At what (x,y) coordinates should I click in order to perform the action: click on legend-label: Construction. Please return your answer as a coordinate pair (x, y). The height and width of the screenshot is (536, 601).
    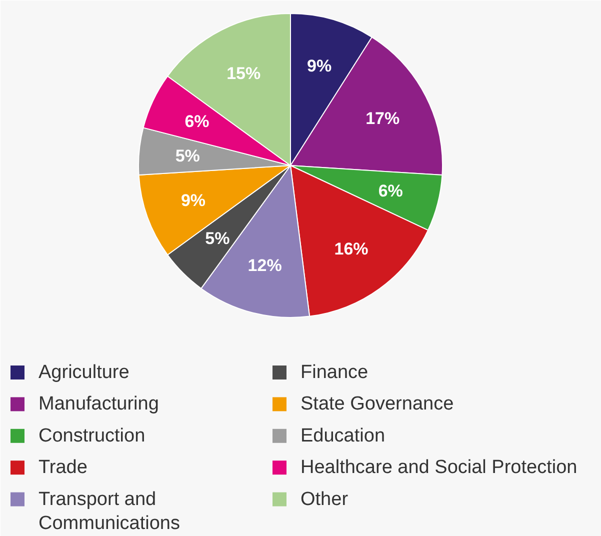
    Looking at the image, I should click on (92, 435).